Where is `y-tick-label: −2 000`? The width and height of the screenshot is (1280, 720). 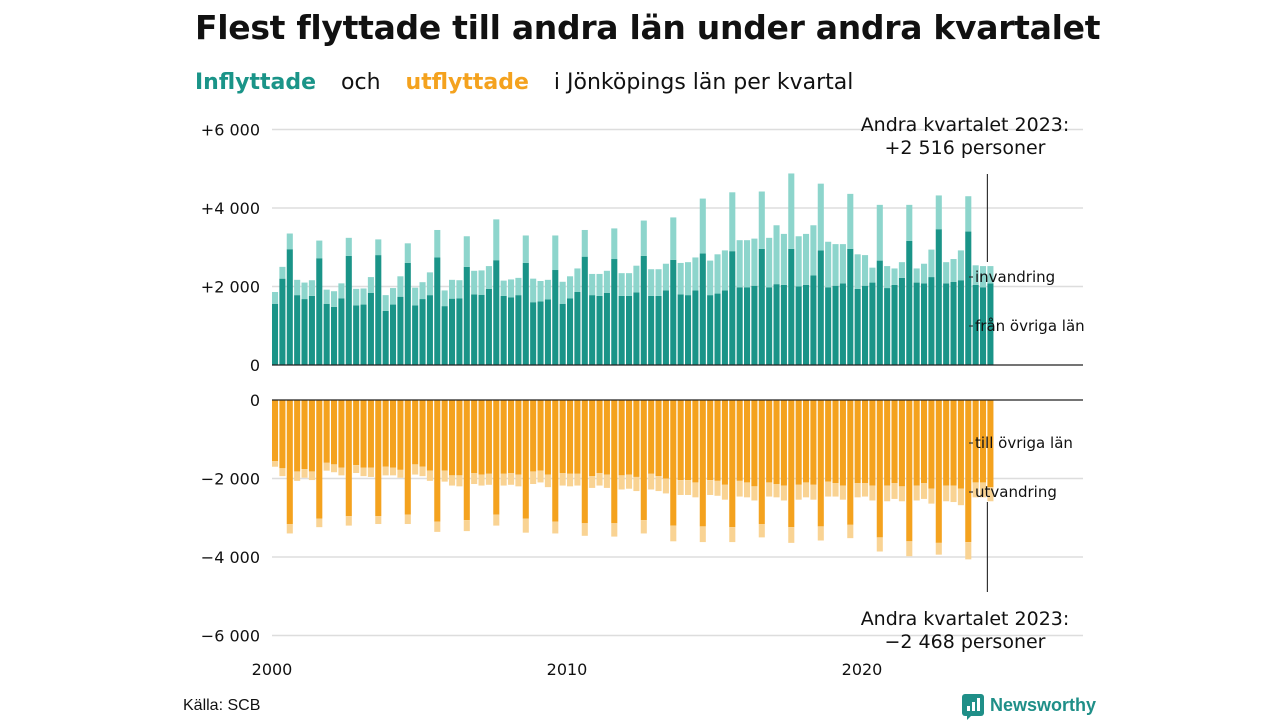 y-tick-label: −2 000 is located at coordinates (230, 479).